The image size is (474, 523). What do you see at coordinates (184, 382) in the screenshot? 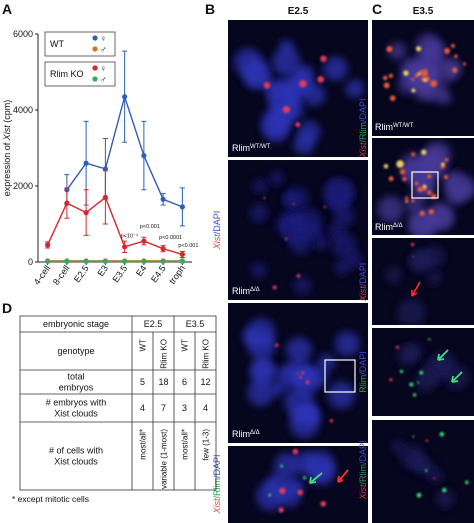
I see `table-cell: 6` at bounding box center [184, 382].